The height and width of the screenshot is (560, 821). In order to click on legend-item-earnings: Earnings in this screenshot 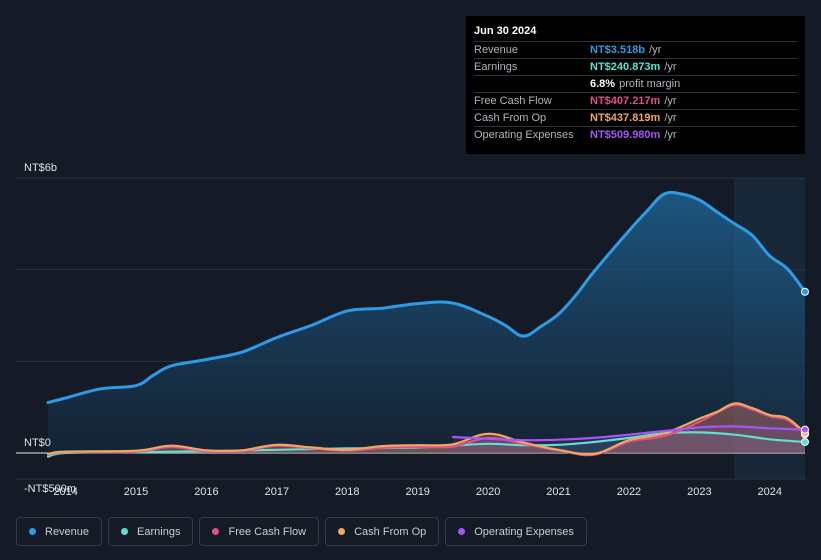, I will do `click(151, 531)`.